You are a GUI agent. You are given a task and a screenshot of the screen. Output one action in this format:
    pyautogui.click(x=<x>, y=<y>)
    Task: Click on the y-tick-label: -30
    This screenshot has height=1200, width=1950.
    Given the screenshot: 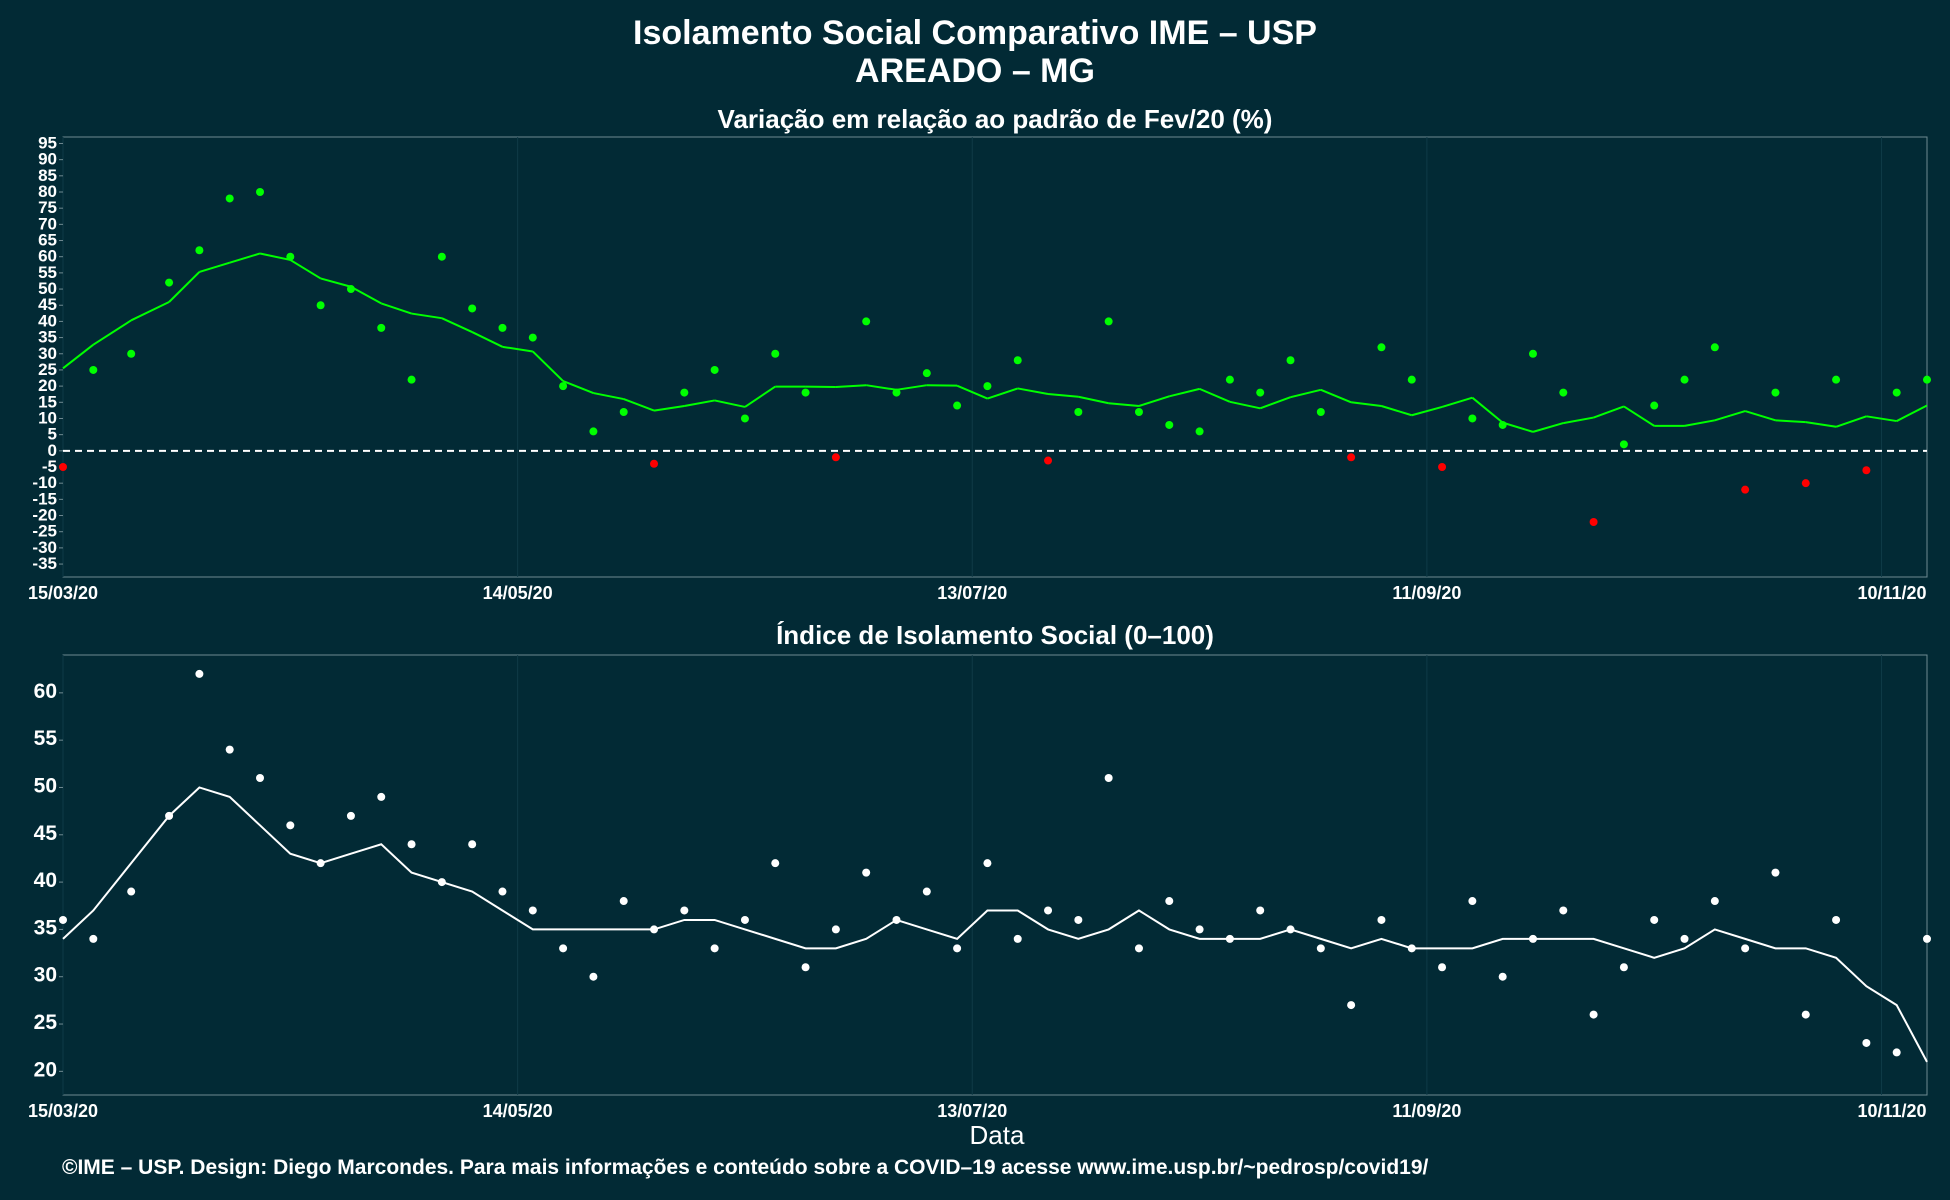 What is the action you would take?
    pyautogui.click(x=44, y=547)
    